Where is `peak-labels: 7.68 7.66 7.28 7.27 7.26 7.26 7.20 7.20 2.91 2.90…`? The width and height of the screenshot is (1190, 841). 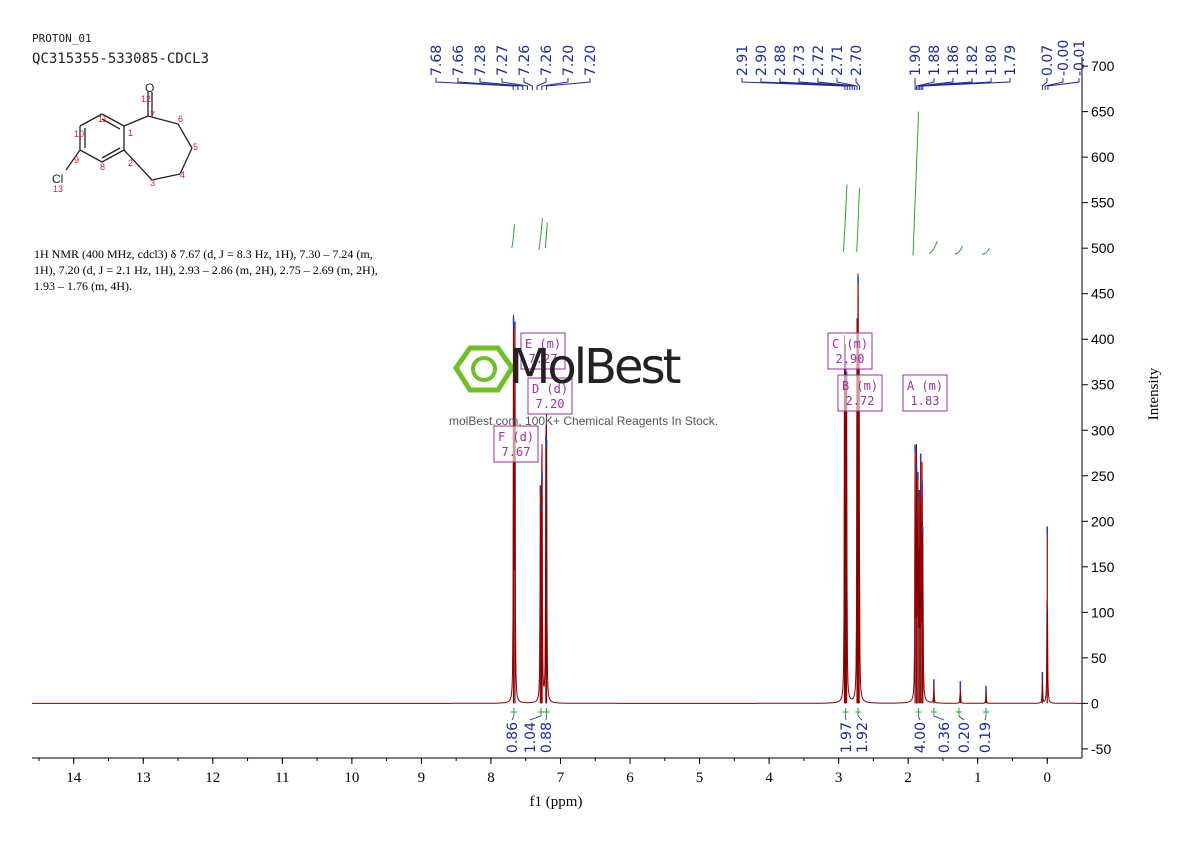 peak-labels: 7.68 7.66 7.28 7.27 7.26 7.26 7.20 7.20 2.91 2.90… is located at coordinates (758, 65).